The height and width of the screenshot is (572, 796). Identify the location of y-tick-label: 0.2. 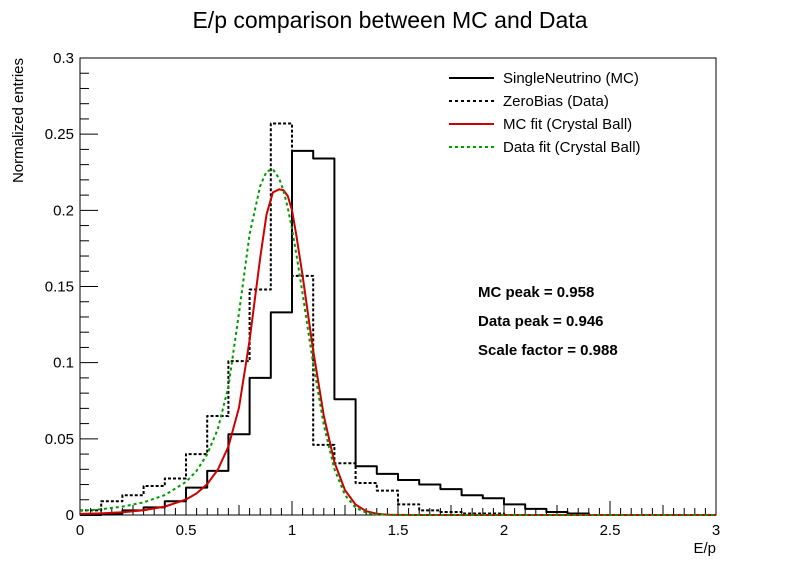
(63, 210).